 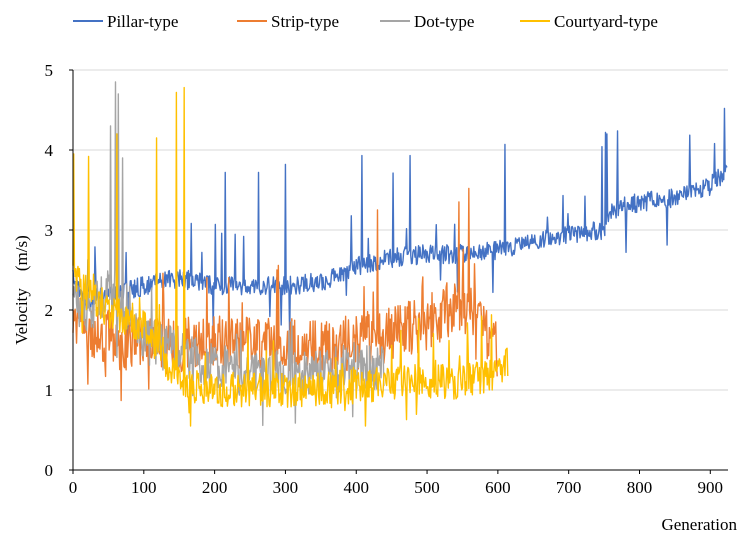 I want to click on y-tick-label: 4, so click(x=49, y=150).